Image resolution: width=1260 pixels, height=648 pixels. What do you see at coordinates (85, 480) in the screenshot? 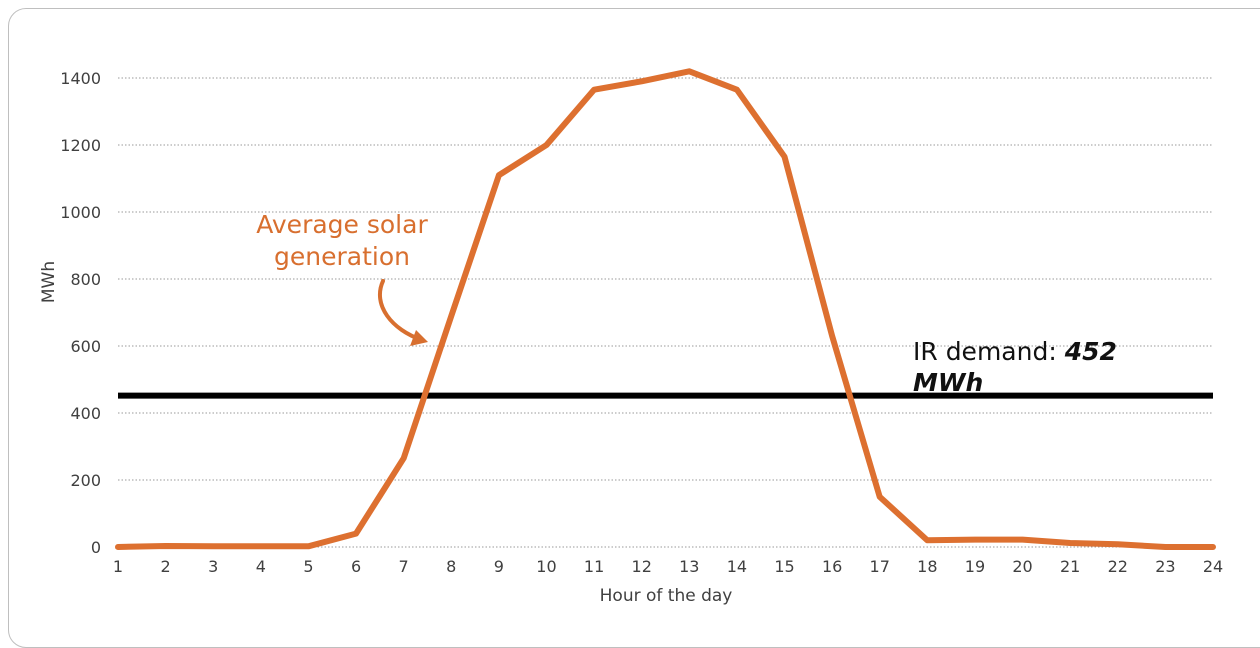
I see `y-tick-label: 200` at bounding box center [85, 480].